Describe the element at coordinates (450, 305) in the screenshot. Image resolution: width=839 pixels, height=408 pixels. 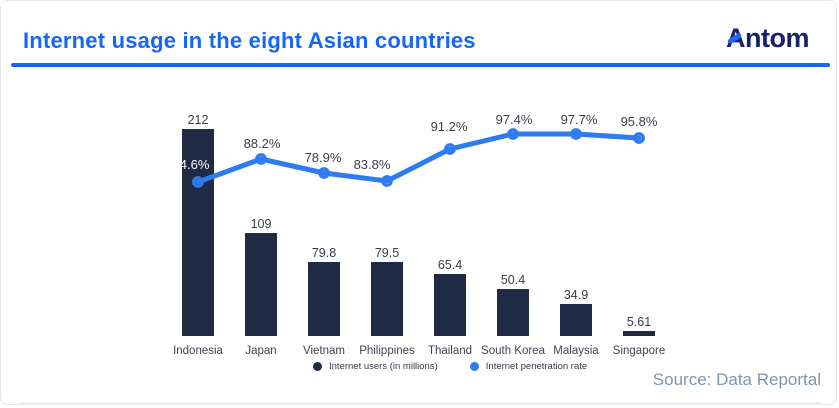
I see `bar-thailand` at that location.